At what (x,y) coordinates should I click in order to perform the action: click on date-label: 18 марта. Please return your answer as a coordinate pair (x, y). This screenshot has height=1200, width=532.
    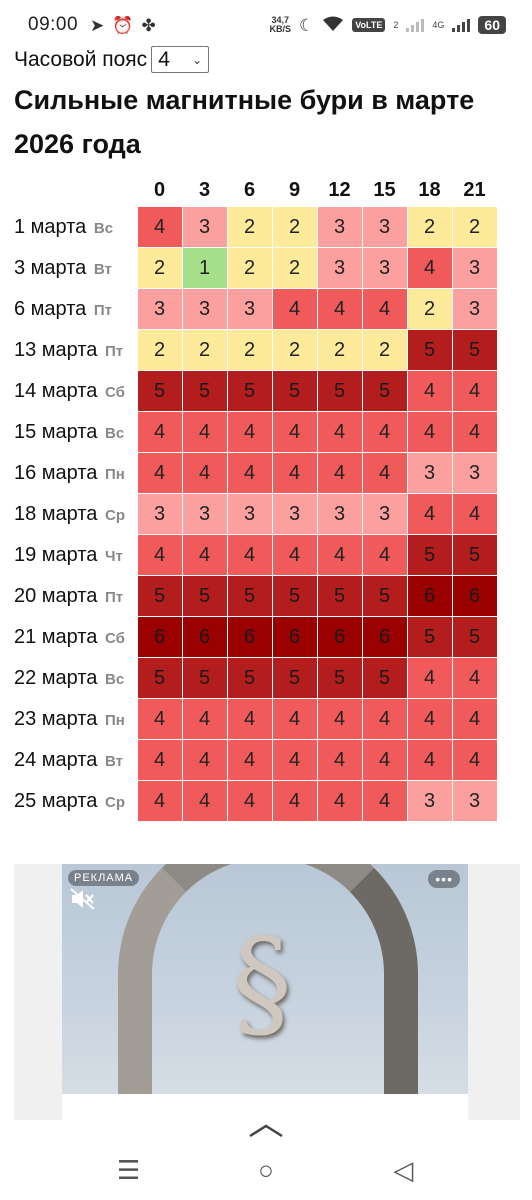
    Looking at the image, I should click on (56, 513).